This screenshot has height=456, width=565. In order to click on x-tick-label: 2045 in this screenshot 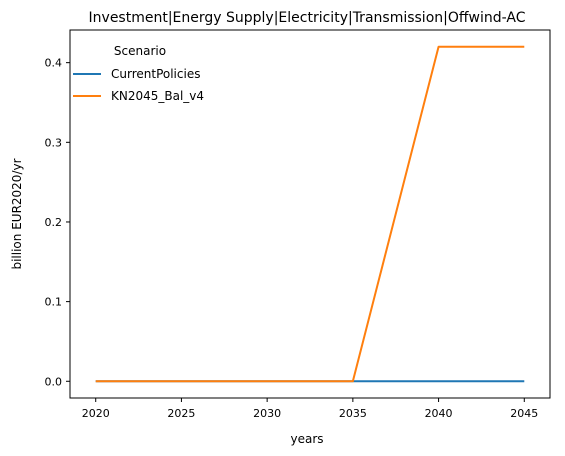, I will do `click(524, 413)`.